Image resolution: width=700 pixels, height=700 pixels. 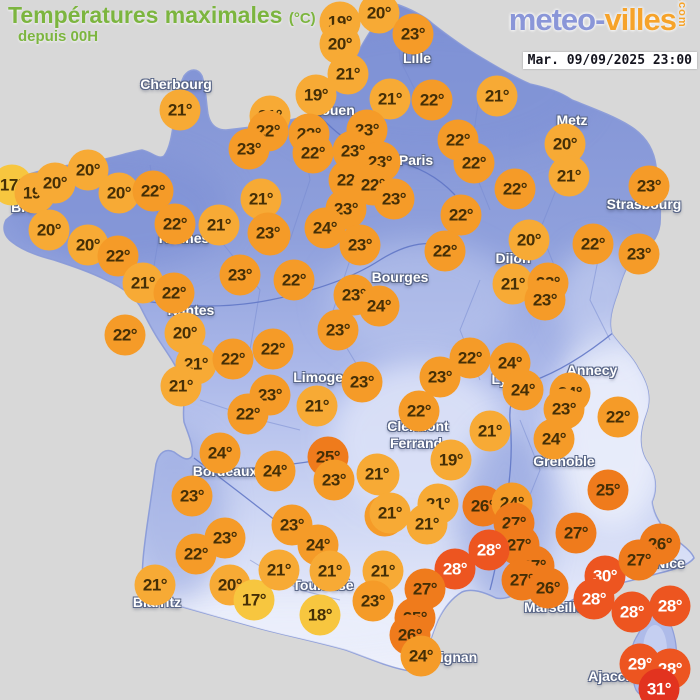 What do you see at coordinates (322, 377) in the screenshot?
I see `city-label: Limoges` at bounding box center [322, 377].